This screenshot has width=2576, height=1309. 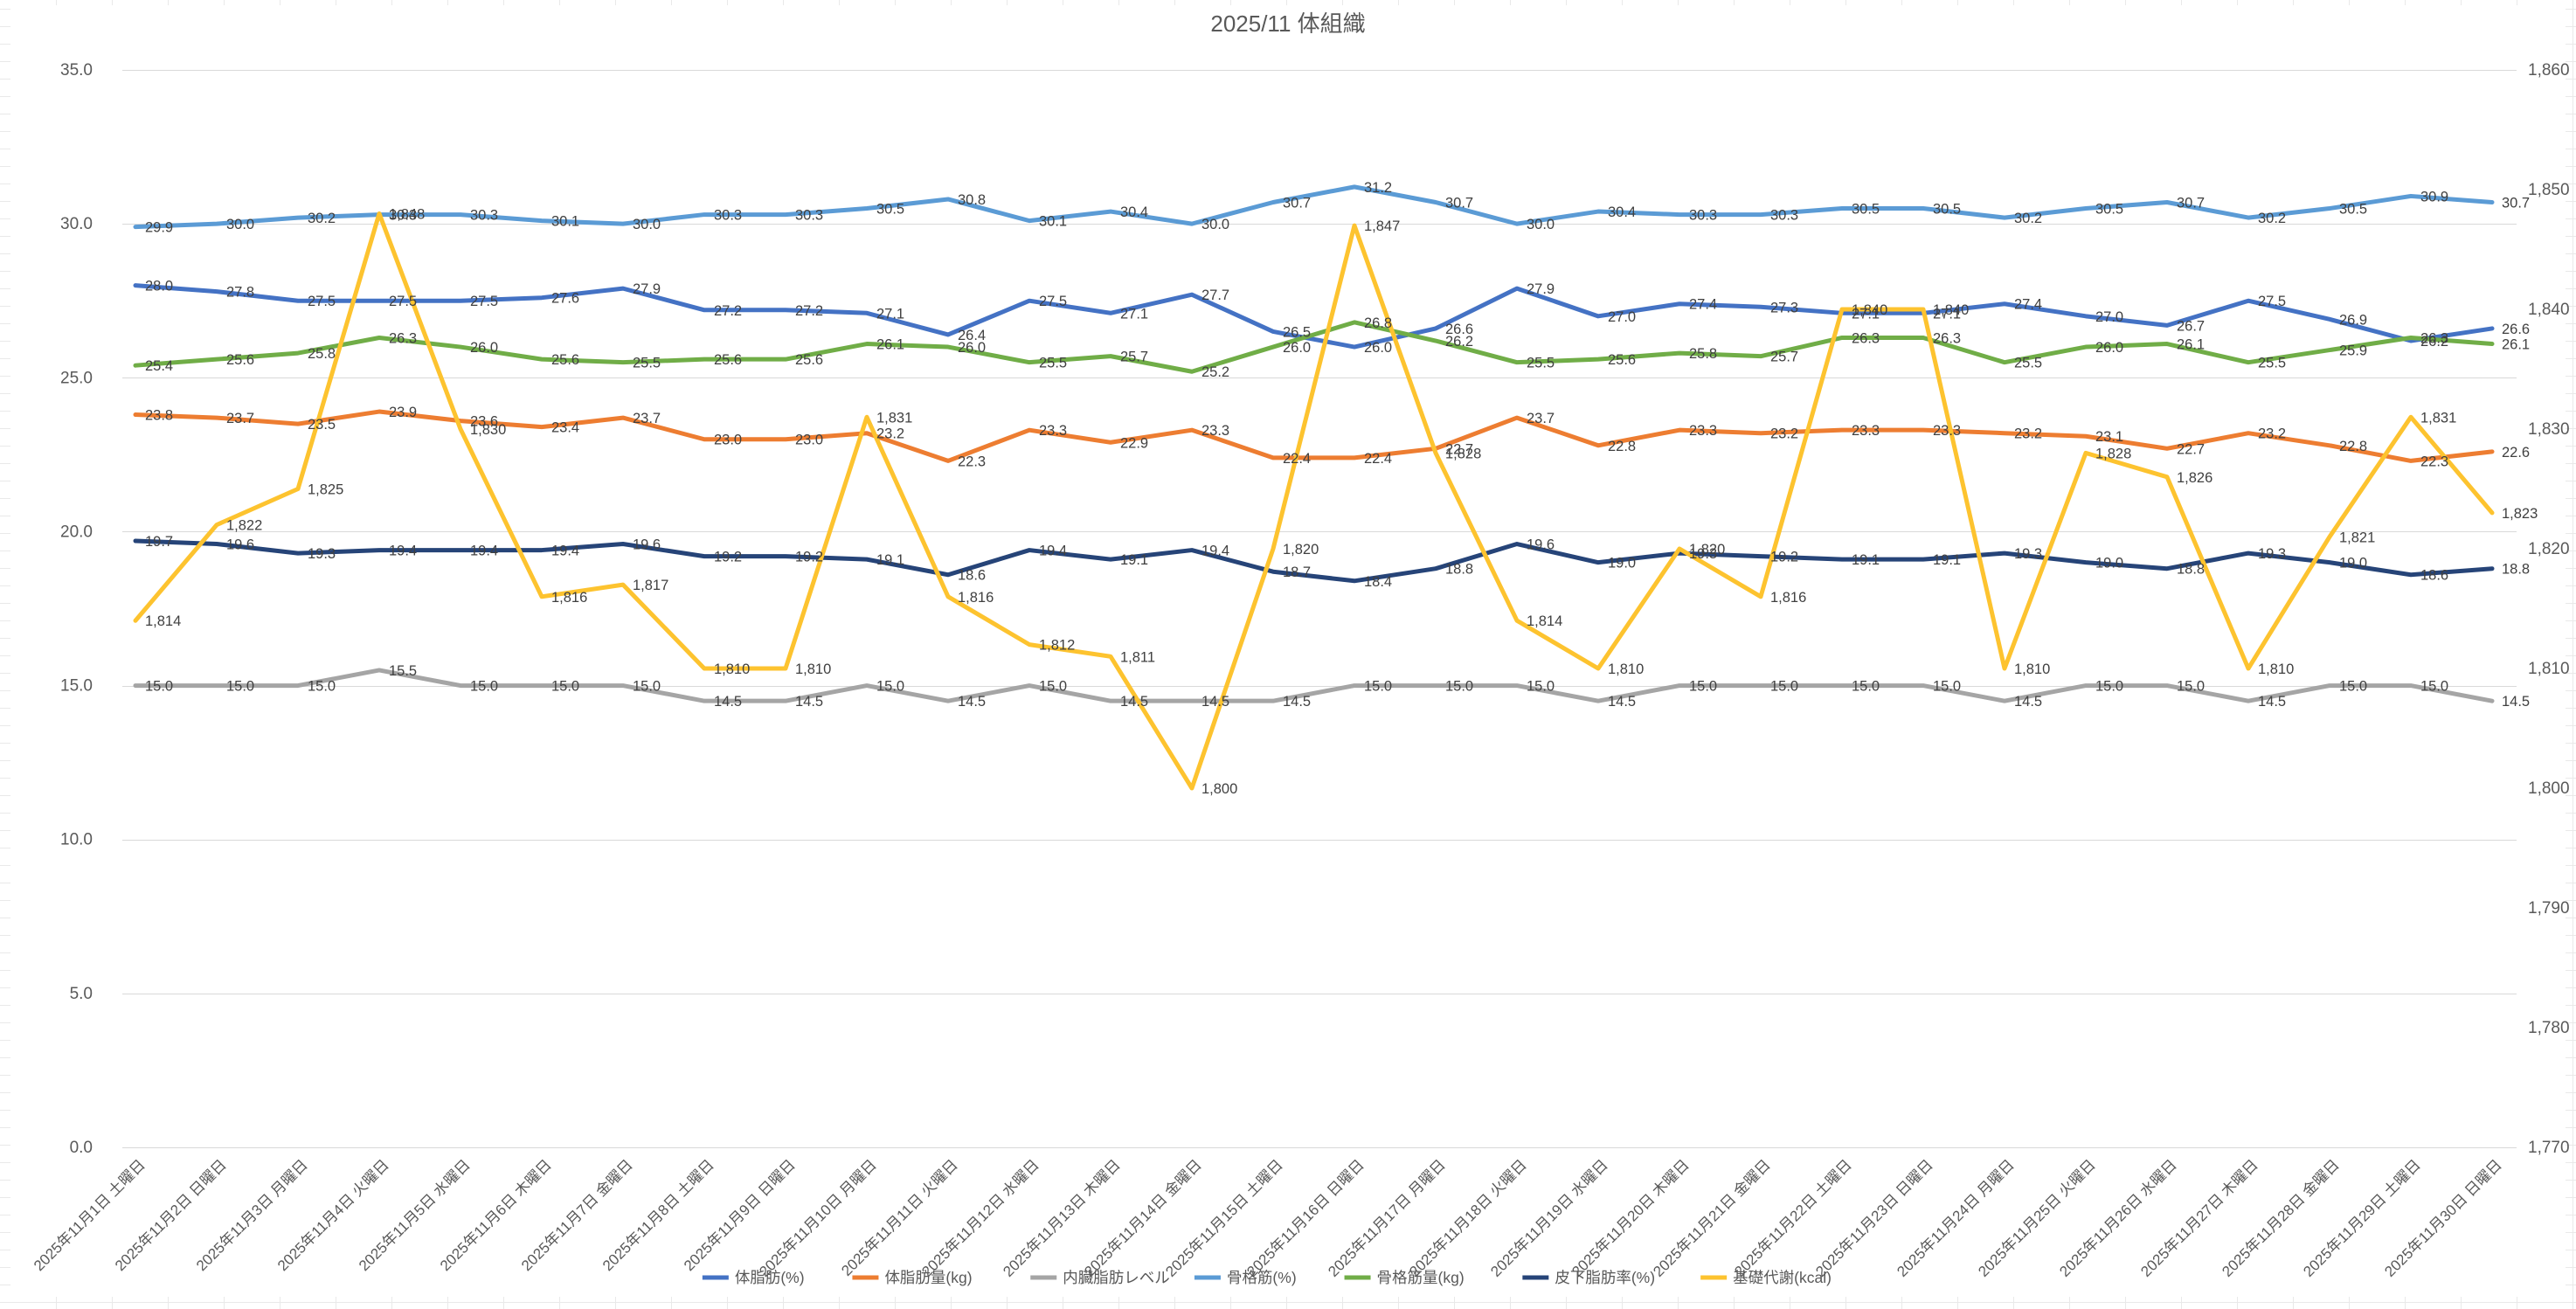 What do you see at coordinates (1541, 289) in the screenshot?
I see `data-label: 27.9` at bounding box center [1541, 289].